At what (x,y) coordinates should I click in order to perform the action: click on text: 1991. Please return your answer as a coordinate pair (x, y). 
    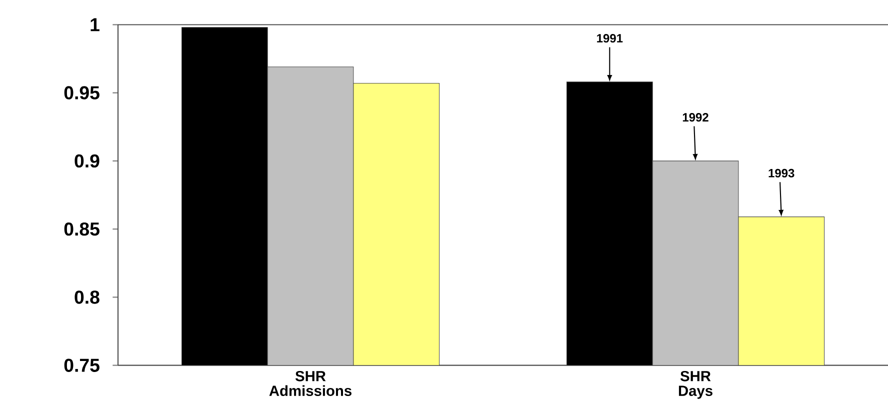
    Looking at the image, I should click on (610, 38).